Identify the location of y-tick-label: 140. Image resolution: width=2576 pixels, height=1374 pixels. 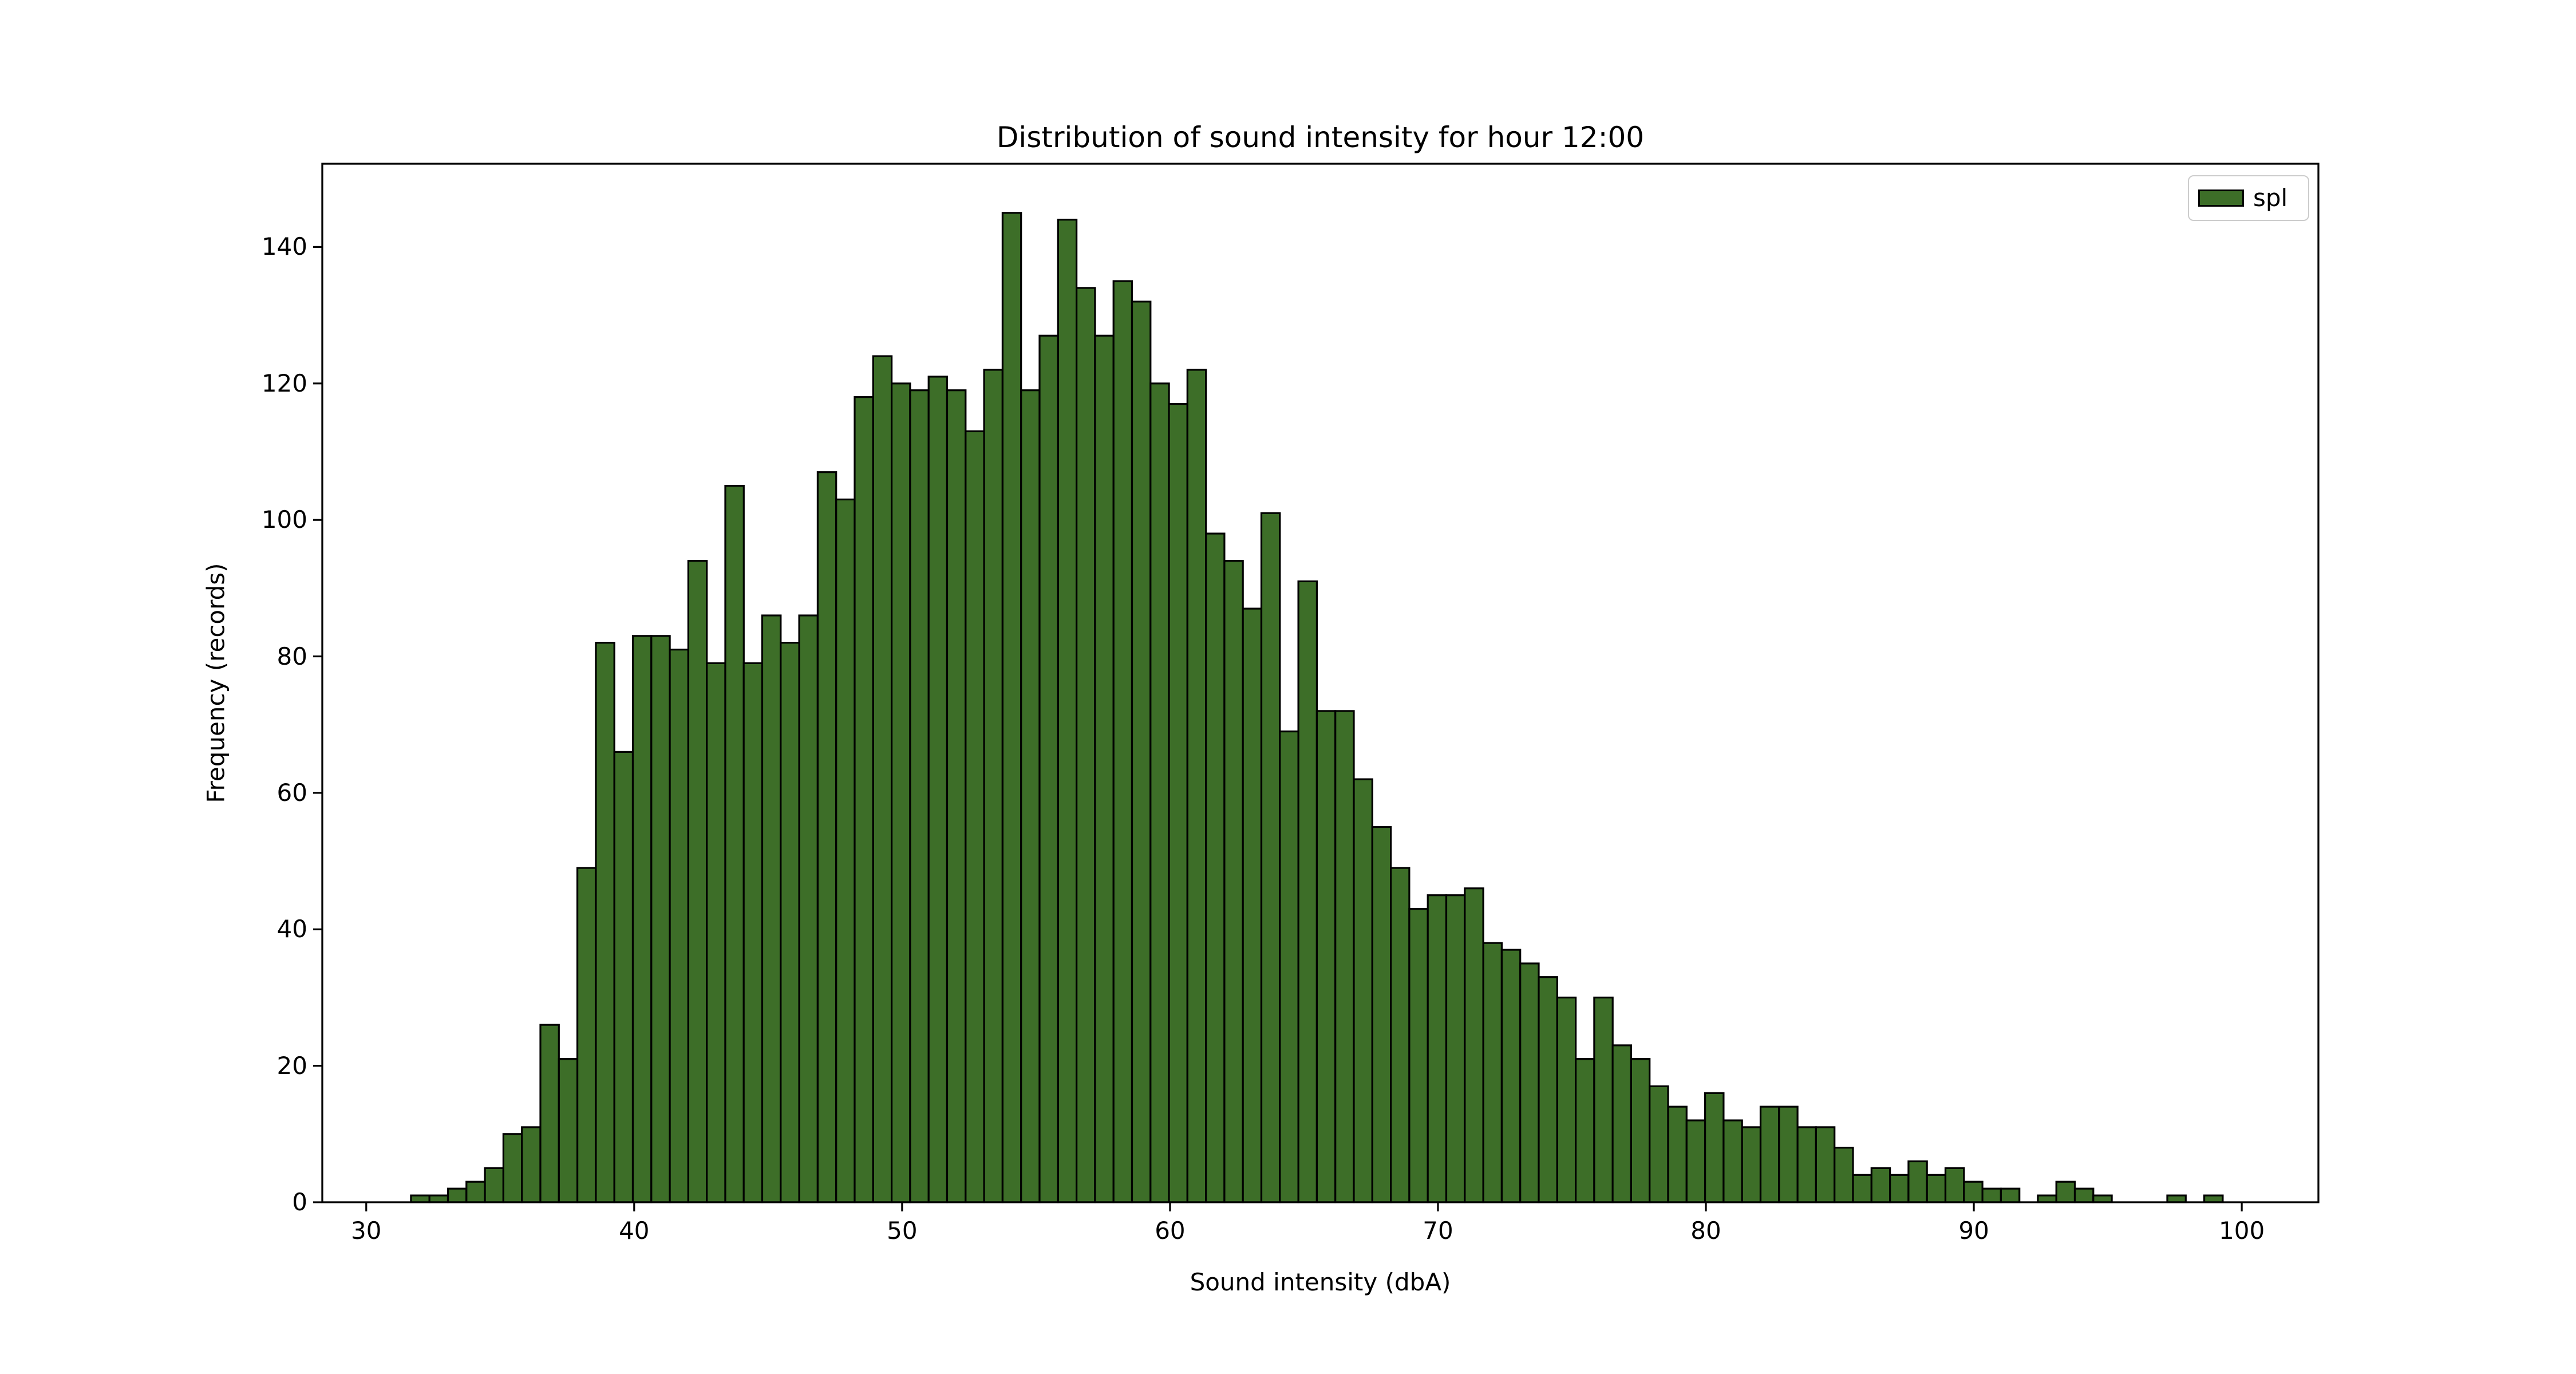
(284, 247).